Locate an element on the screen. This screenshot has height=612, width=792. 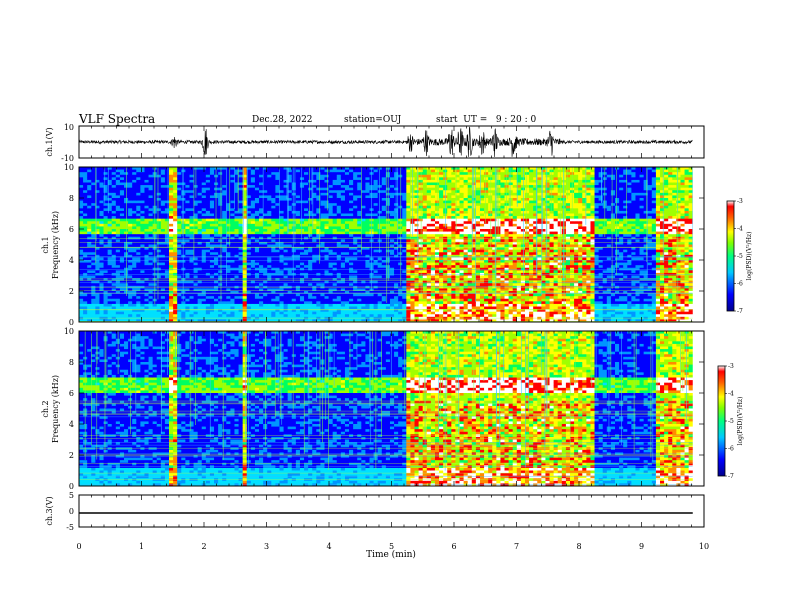
start-time-label: start UT = 9 : 20 : 0 is located at coordinates (486, 120).